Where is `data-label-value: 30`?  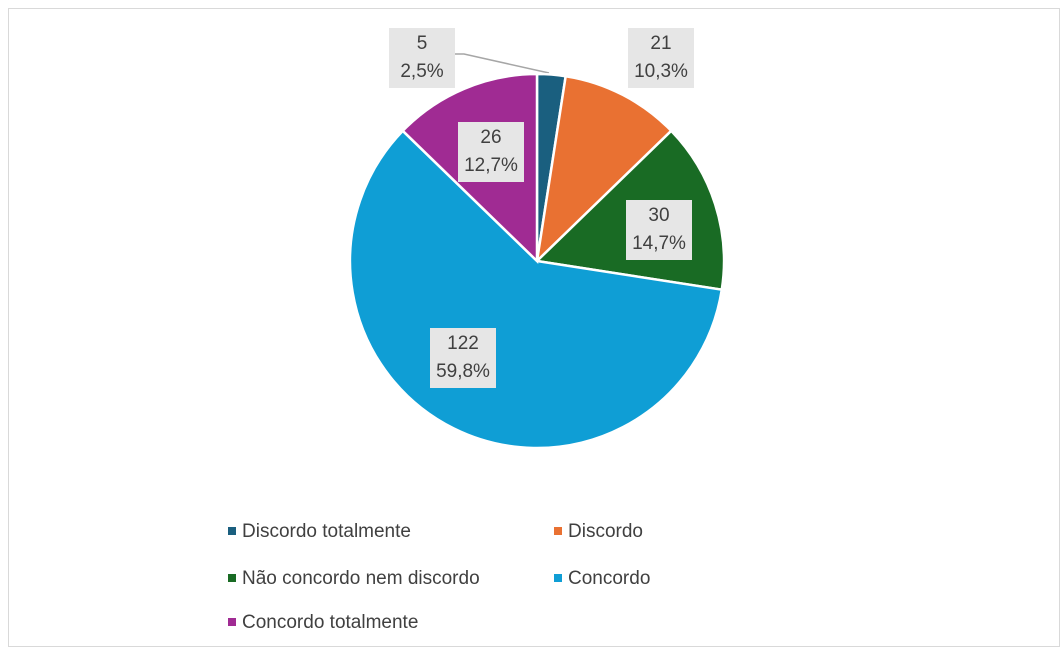 data-label-value: 30 is located at coordinates (658, 215).